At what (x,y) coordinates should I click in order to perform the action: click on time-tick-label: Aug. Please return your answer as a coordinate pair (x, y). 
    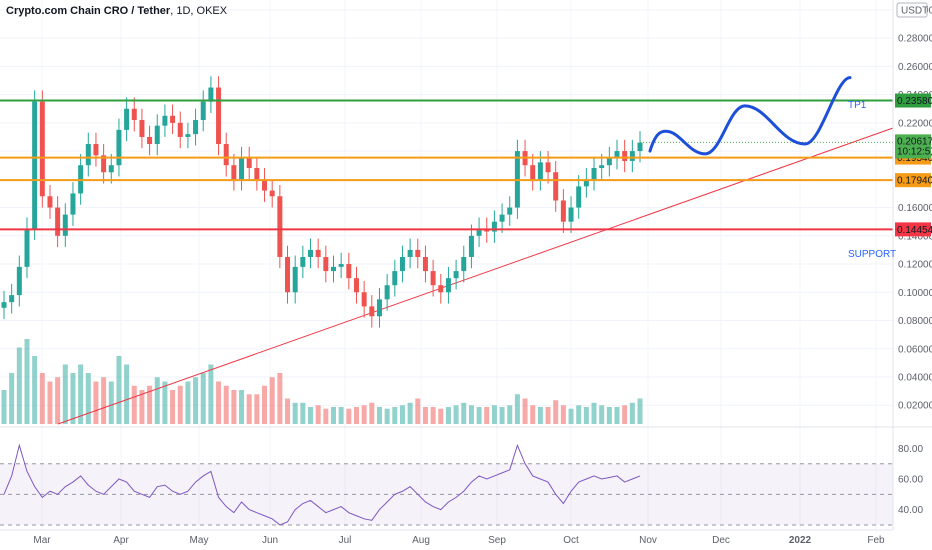
    Looking at the image, I should click on (421, 540).